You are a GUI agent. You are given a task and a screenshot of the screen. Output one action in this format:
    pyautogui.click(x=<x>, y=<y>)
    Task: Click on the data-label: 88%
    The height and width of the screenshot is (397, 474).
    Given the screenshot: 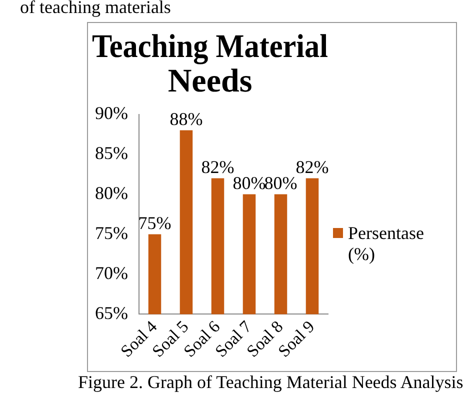 What is the action you would take?
    pyautogui.click(x=186, y=119)
    